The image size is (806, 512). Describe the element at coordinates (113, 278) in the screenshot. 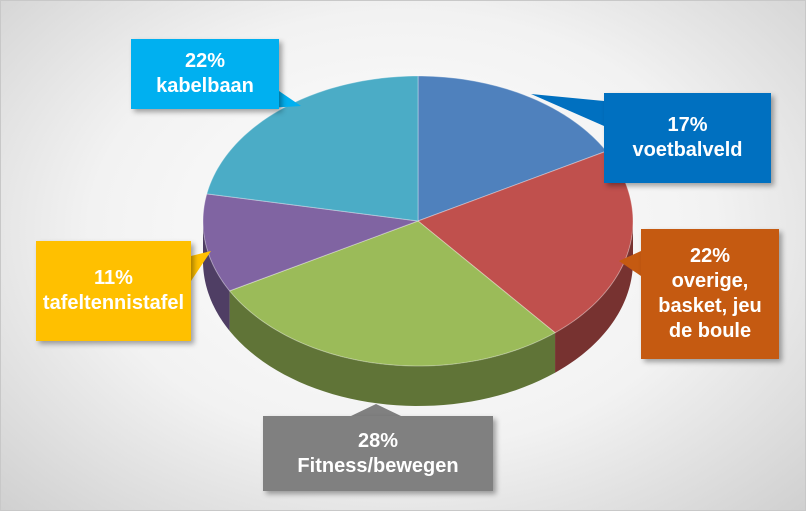

I see `value-label: 11%` at that location.